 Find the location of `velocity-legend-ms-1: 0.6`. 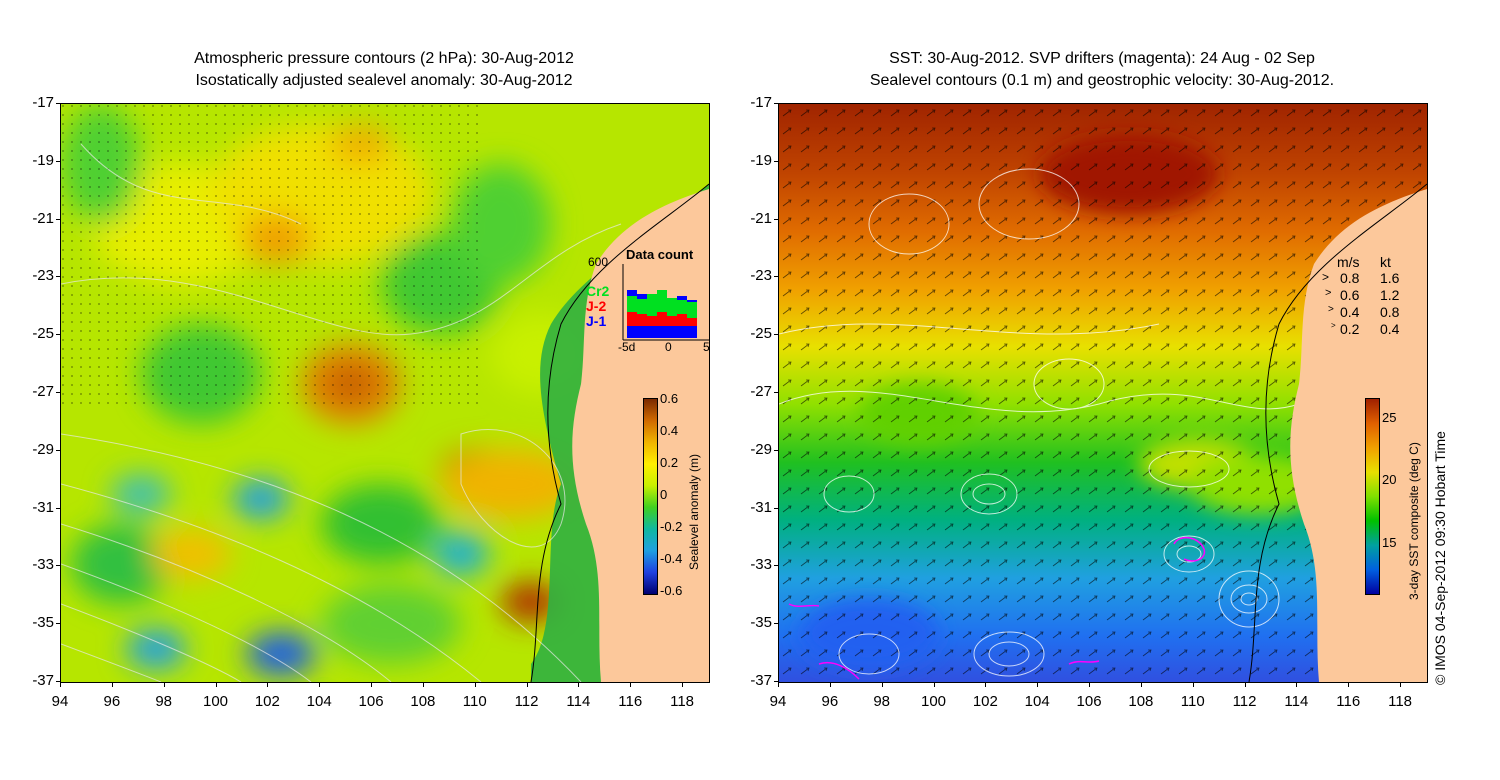

velocity-legend-ms-1: 0.6 is located at coordinates (1350, 295).